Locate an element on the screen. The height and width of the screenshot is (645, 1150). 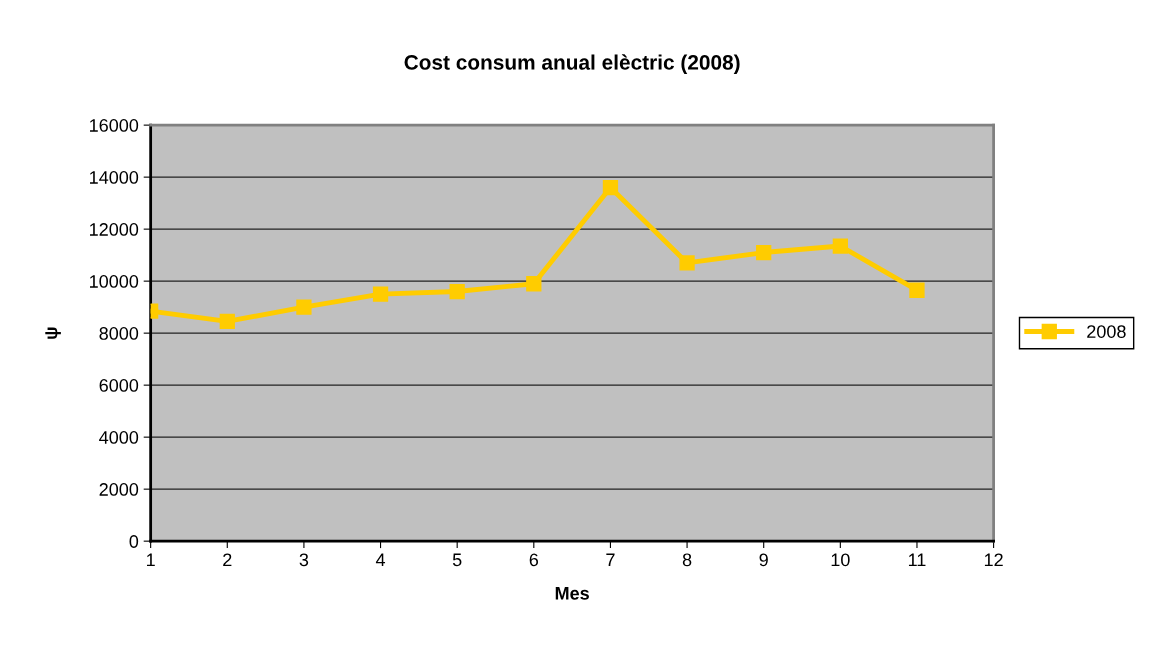
y-tick-label: 14000 is located at coordinates (114, 177).